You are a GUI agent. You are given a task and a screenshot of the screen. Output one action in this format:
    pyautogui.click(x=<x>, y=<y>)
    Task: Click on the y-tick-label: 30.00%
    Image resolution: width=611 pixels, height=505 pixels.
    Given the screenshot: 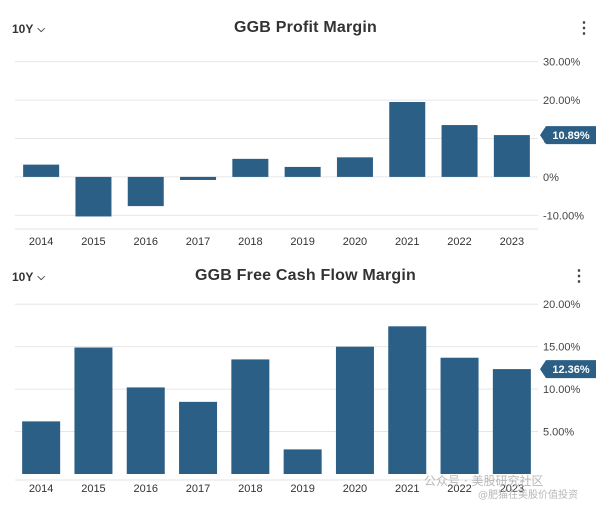 What is the action you would take?
    pyautogui.click(x=562, y=63)
    